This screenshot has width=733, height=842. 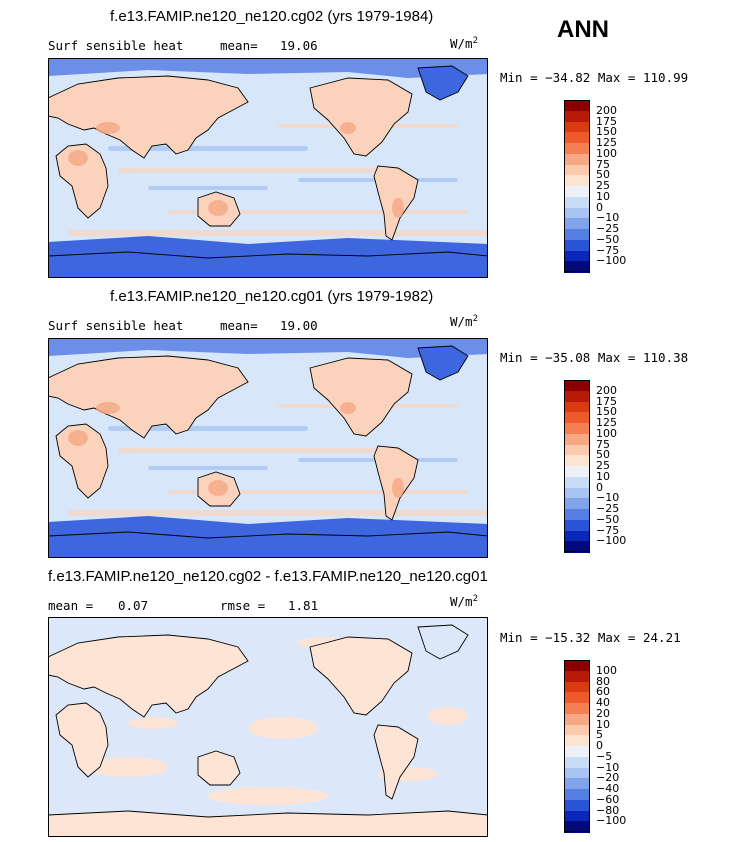 I want to click on panel3-rmse-label: rmse =, so click(x=243, y=605).